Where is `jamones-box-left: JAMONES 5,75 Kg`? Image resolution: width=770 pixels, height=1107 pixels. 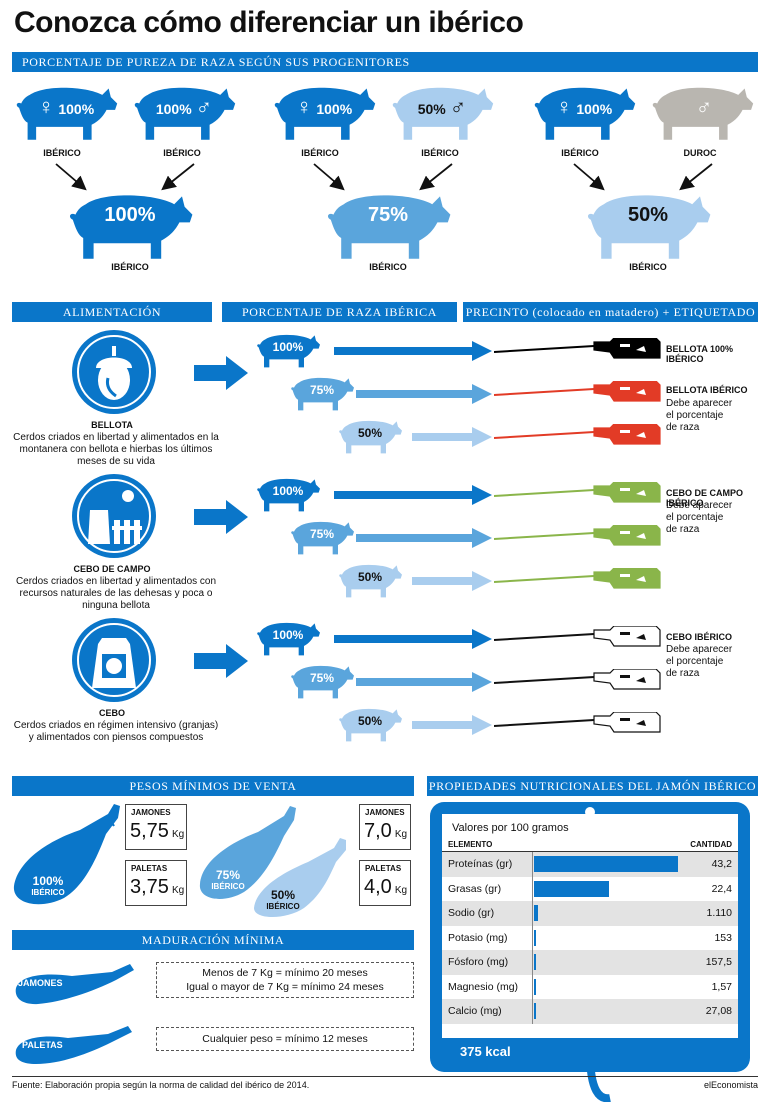
jamones-box-left: JAMONES 5,75 Kg is located at coordinates (156, 827).